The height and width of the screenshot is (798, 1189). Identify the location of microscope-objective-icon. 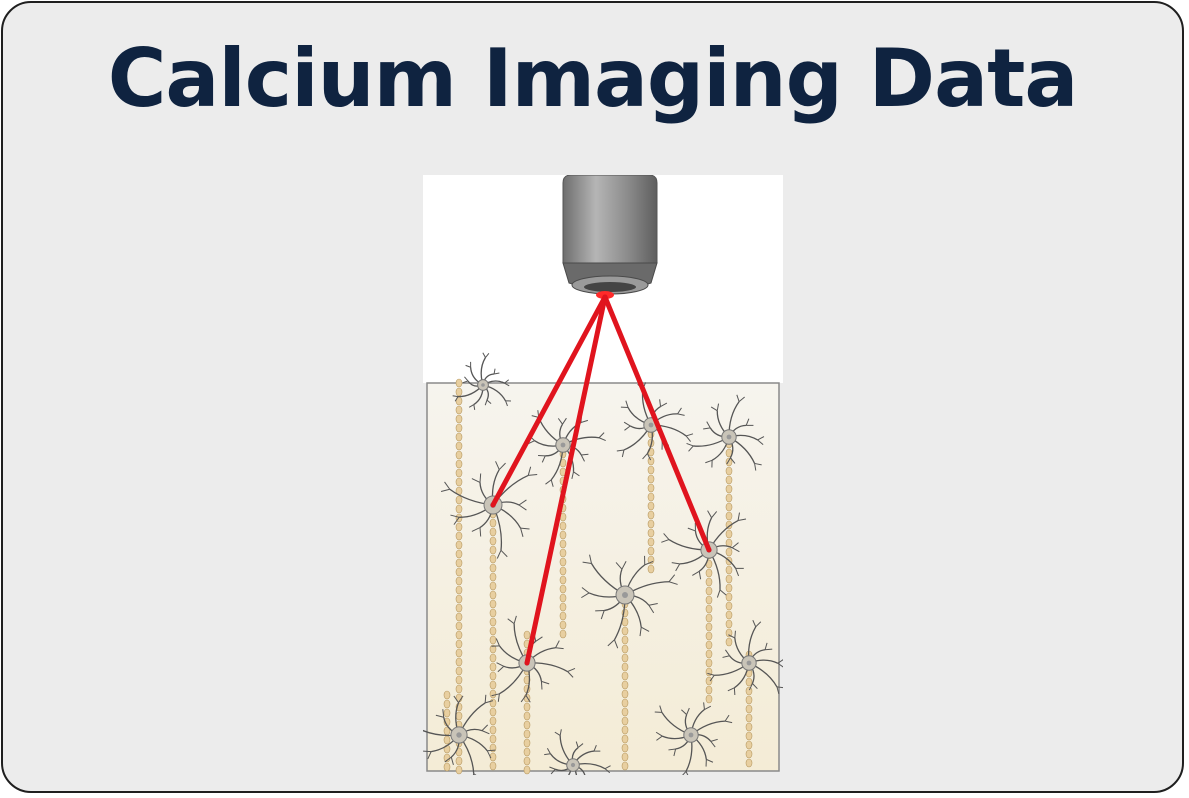
(610, 237).